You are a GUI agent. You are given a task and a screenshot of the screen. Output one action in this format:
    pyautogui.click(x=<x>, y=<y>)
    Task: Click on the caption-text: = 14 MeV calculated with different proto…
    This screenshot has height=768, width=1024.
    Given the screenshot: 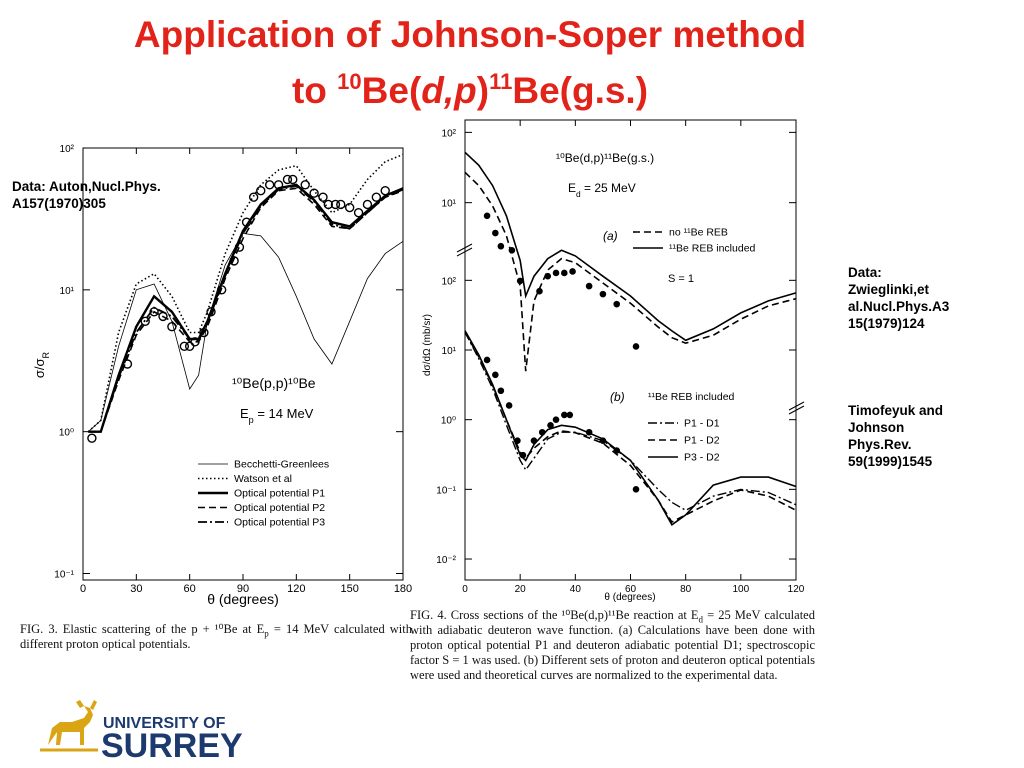 What is the action you would take?
    pyautogui.click(x=216, y=636)
    